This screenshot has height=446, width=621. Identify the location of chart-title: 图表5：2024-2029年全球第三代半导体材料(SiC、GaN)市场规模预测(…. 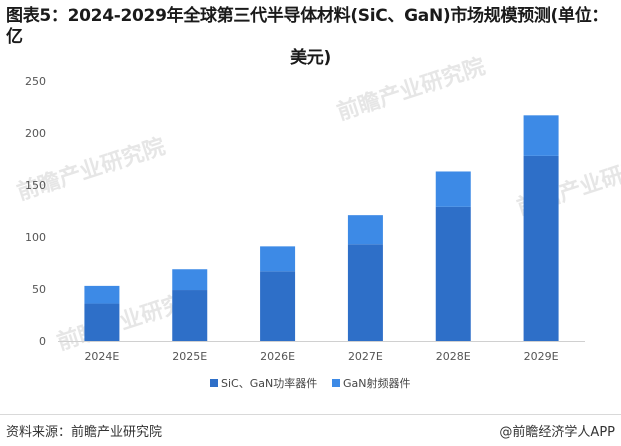
(310, 37).